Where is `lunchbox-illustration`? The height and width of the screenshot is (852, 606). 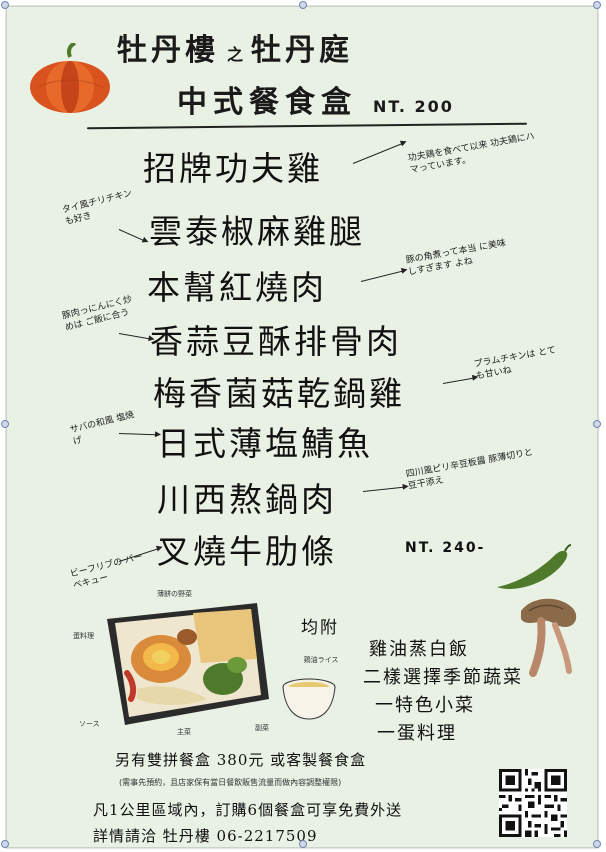 lunchbox-illustration is located at coordinates (188, 664).